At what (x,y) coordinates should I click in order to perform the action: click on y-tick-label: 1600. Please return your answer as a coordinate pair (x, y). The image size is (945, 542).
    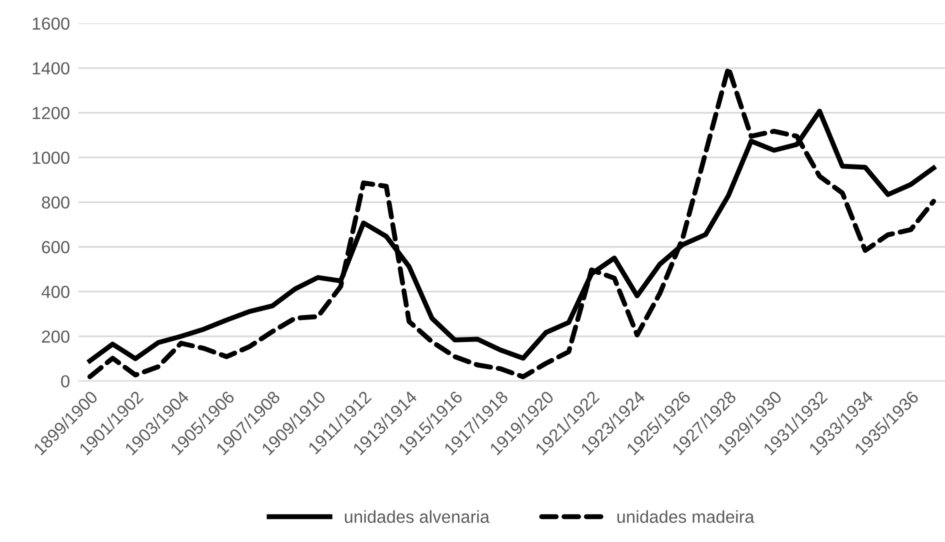
    Looking at the image, I should click on (51, 23).